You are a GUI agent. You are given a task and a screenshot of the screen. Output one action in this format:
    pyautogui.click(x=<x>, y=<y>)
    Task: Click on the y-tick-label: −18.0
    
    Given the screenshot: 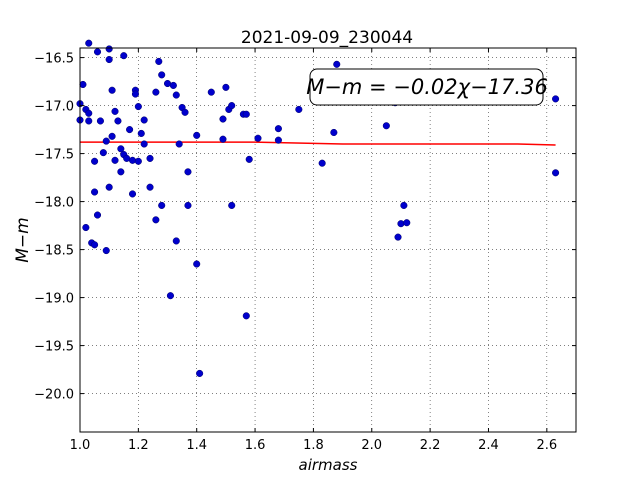 What is the action you would take?
    pyautogui.click(x=54, y=203)
    